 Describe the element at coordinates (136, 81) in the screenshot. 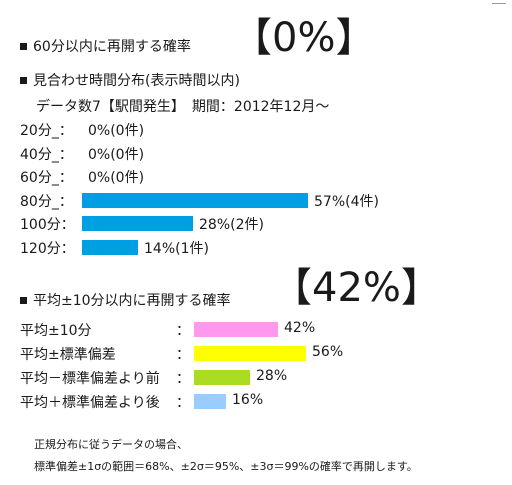

I see `section2-title: 見合わせ時間分布(表示時間以内)` at that location.